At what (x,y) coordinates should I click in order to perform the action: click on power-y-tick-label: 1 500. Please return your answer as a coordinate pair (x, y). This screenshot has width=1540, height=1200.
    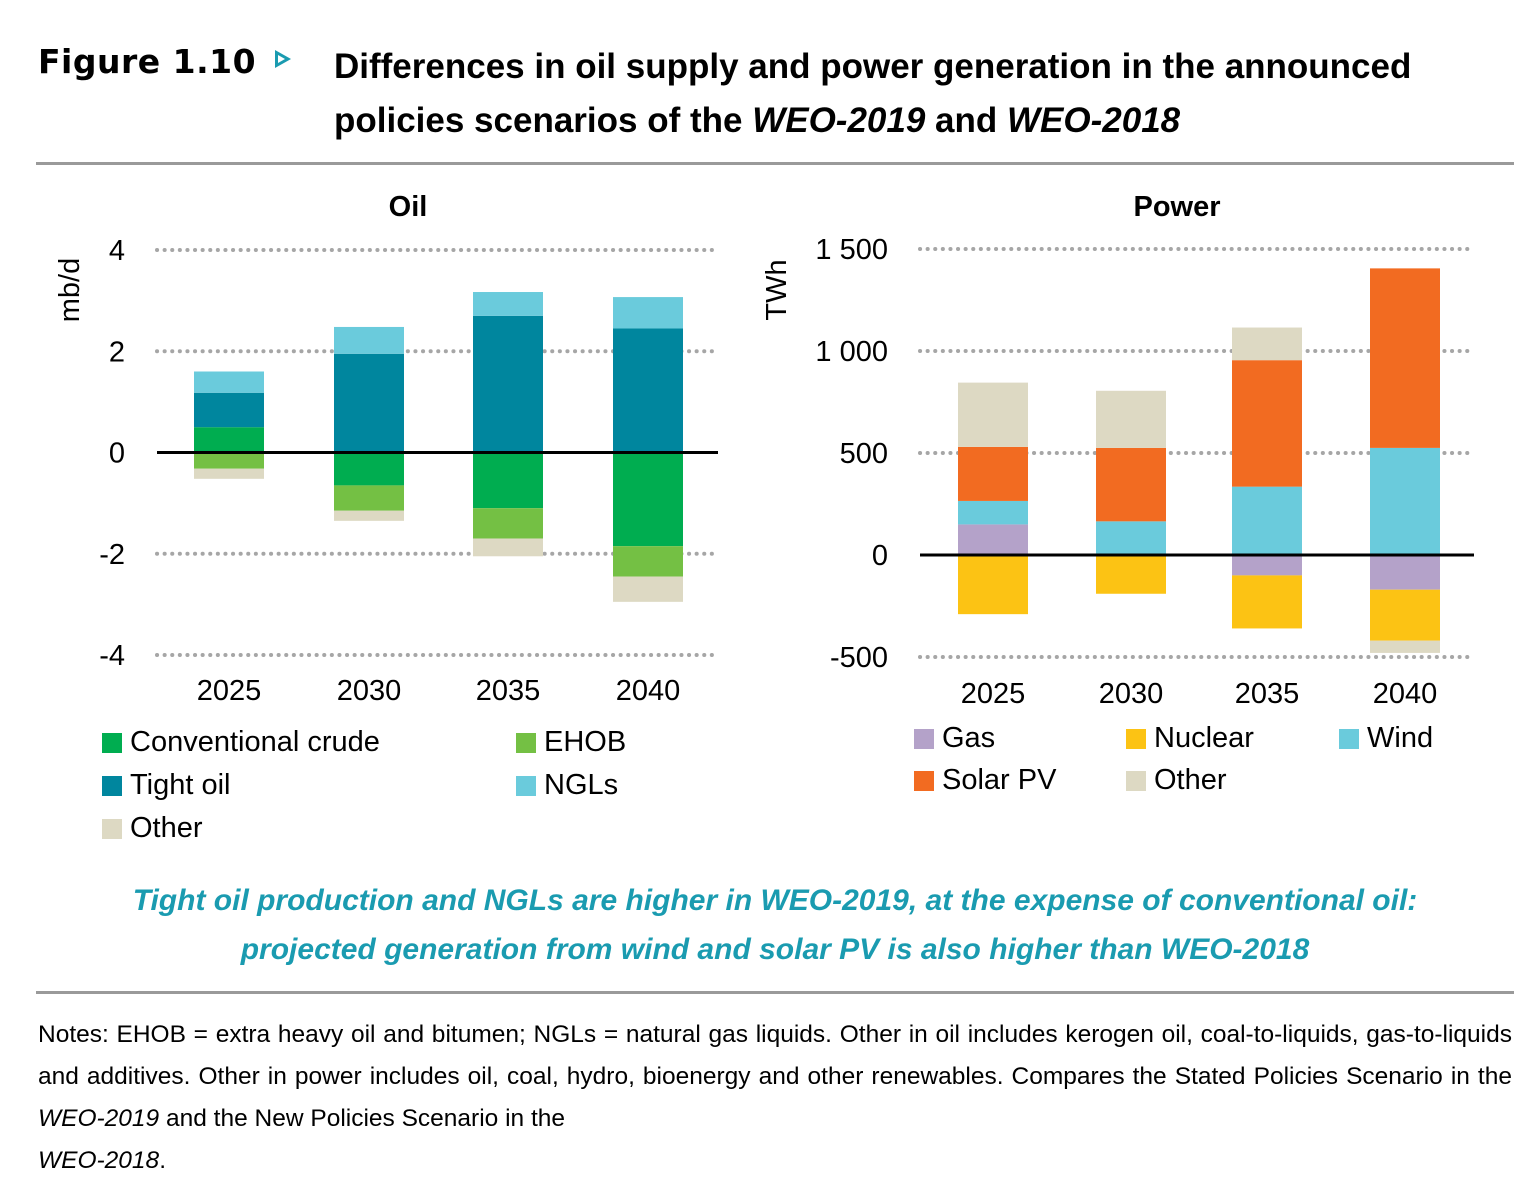
    Looking at the image, I should click on (851, 250).